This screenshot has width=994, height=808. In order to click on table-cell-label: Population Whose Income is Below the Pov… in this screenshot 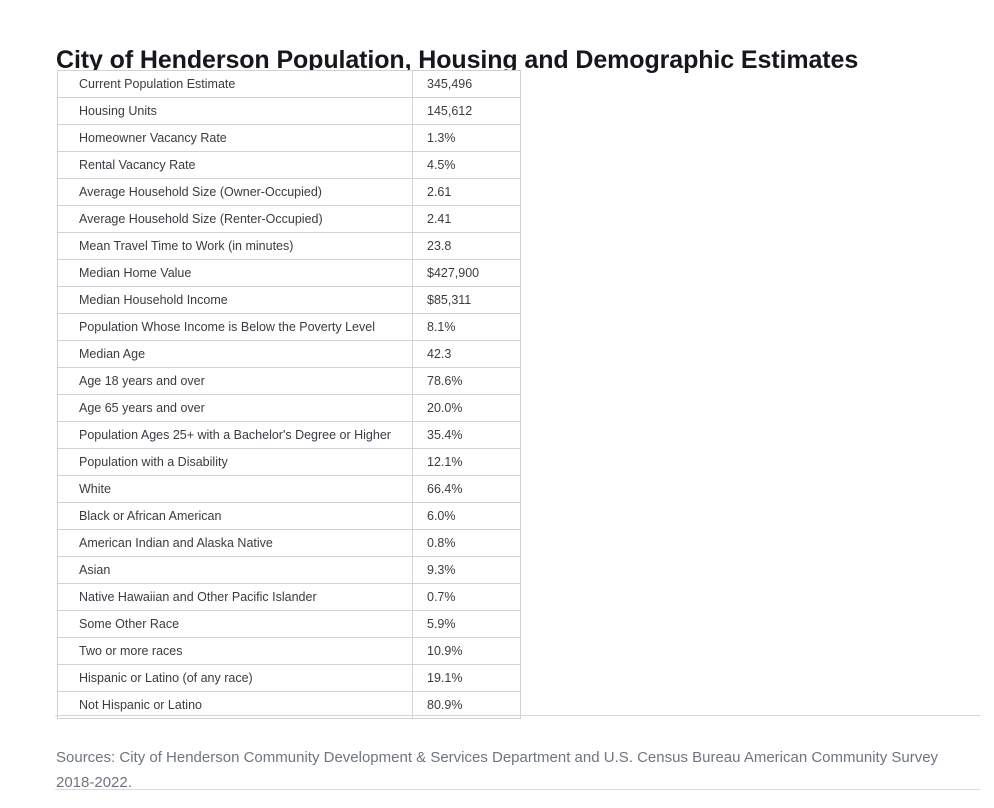, I will do `click(235, 327)`.